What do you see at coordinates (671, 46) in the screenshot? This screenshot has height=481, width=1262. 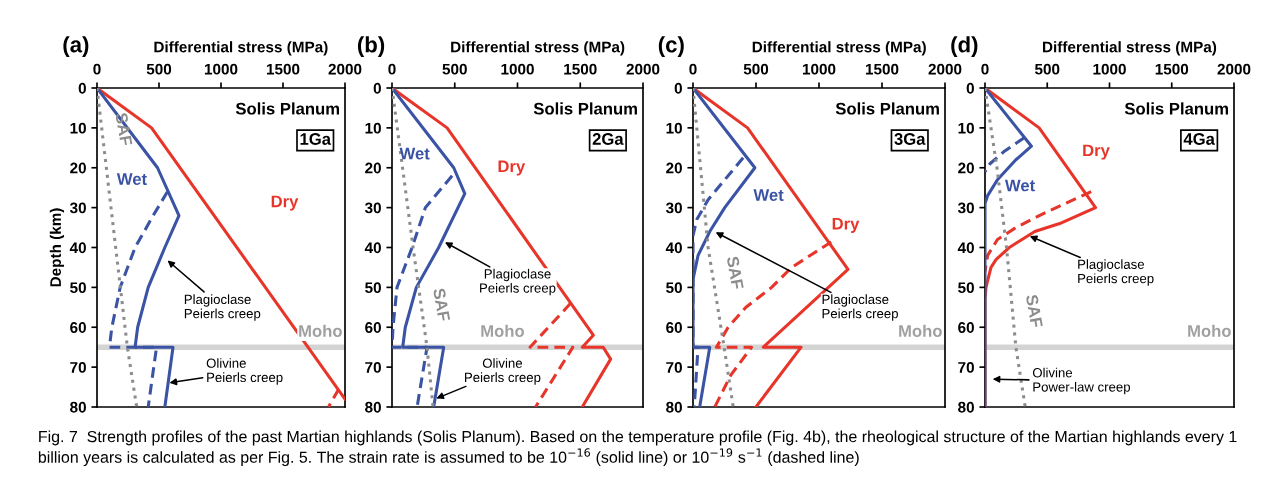 I see `chart-title: (c)` at bounding box center [671, 46].